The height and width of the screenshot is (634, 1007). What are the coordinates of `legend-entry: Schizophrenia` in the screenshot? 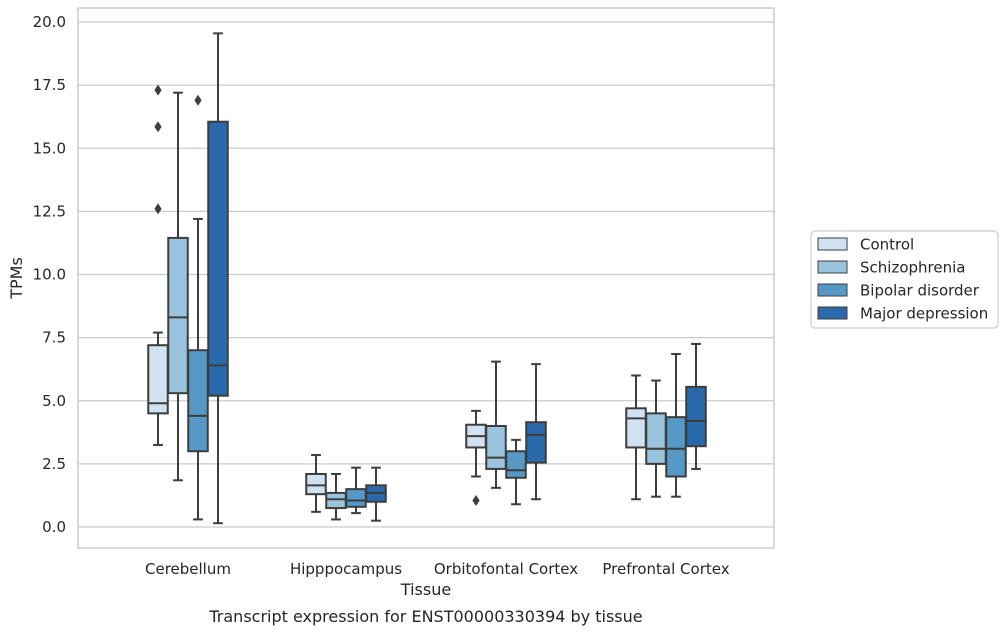 It's located at (912, 268).